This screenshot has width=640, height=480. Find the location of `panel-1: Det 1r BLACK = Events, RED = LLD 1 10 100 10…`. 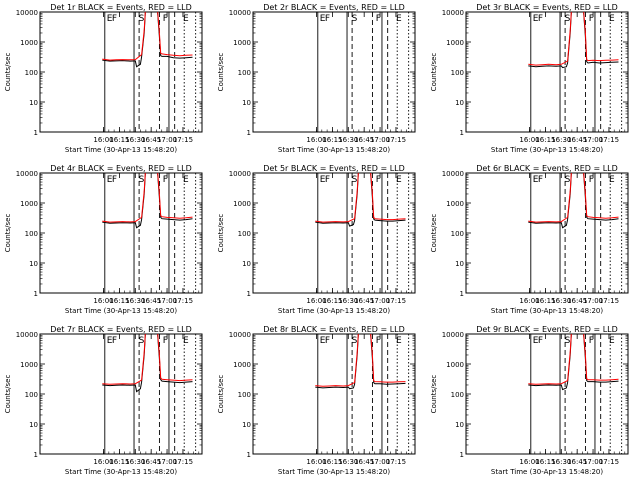

panel-1: Det 1r BLACK = Events, RED = LLD 1 10 100 10… is located at coordinates (103, 78).